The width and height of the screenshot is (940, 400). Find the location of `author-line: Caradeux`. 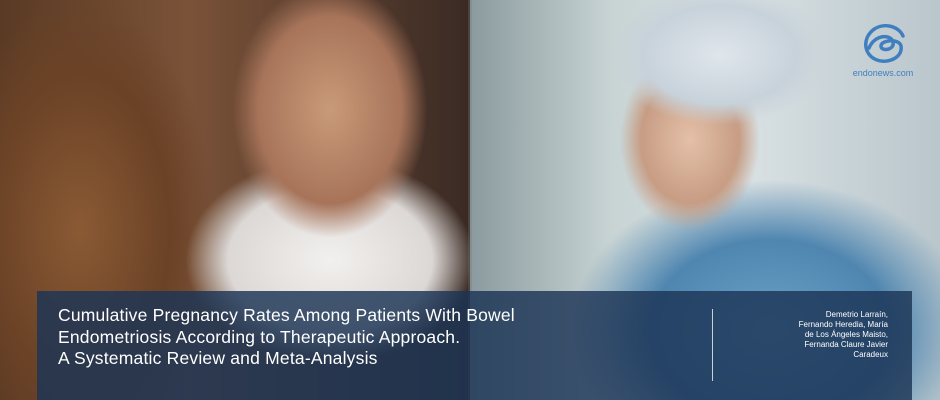

author-line: Caradeux is located at coordinates (870, 354).